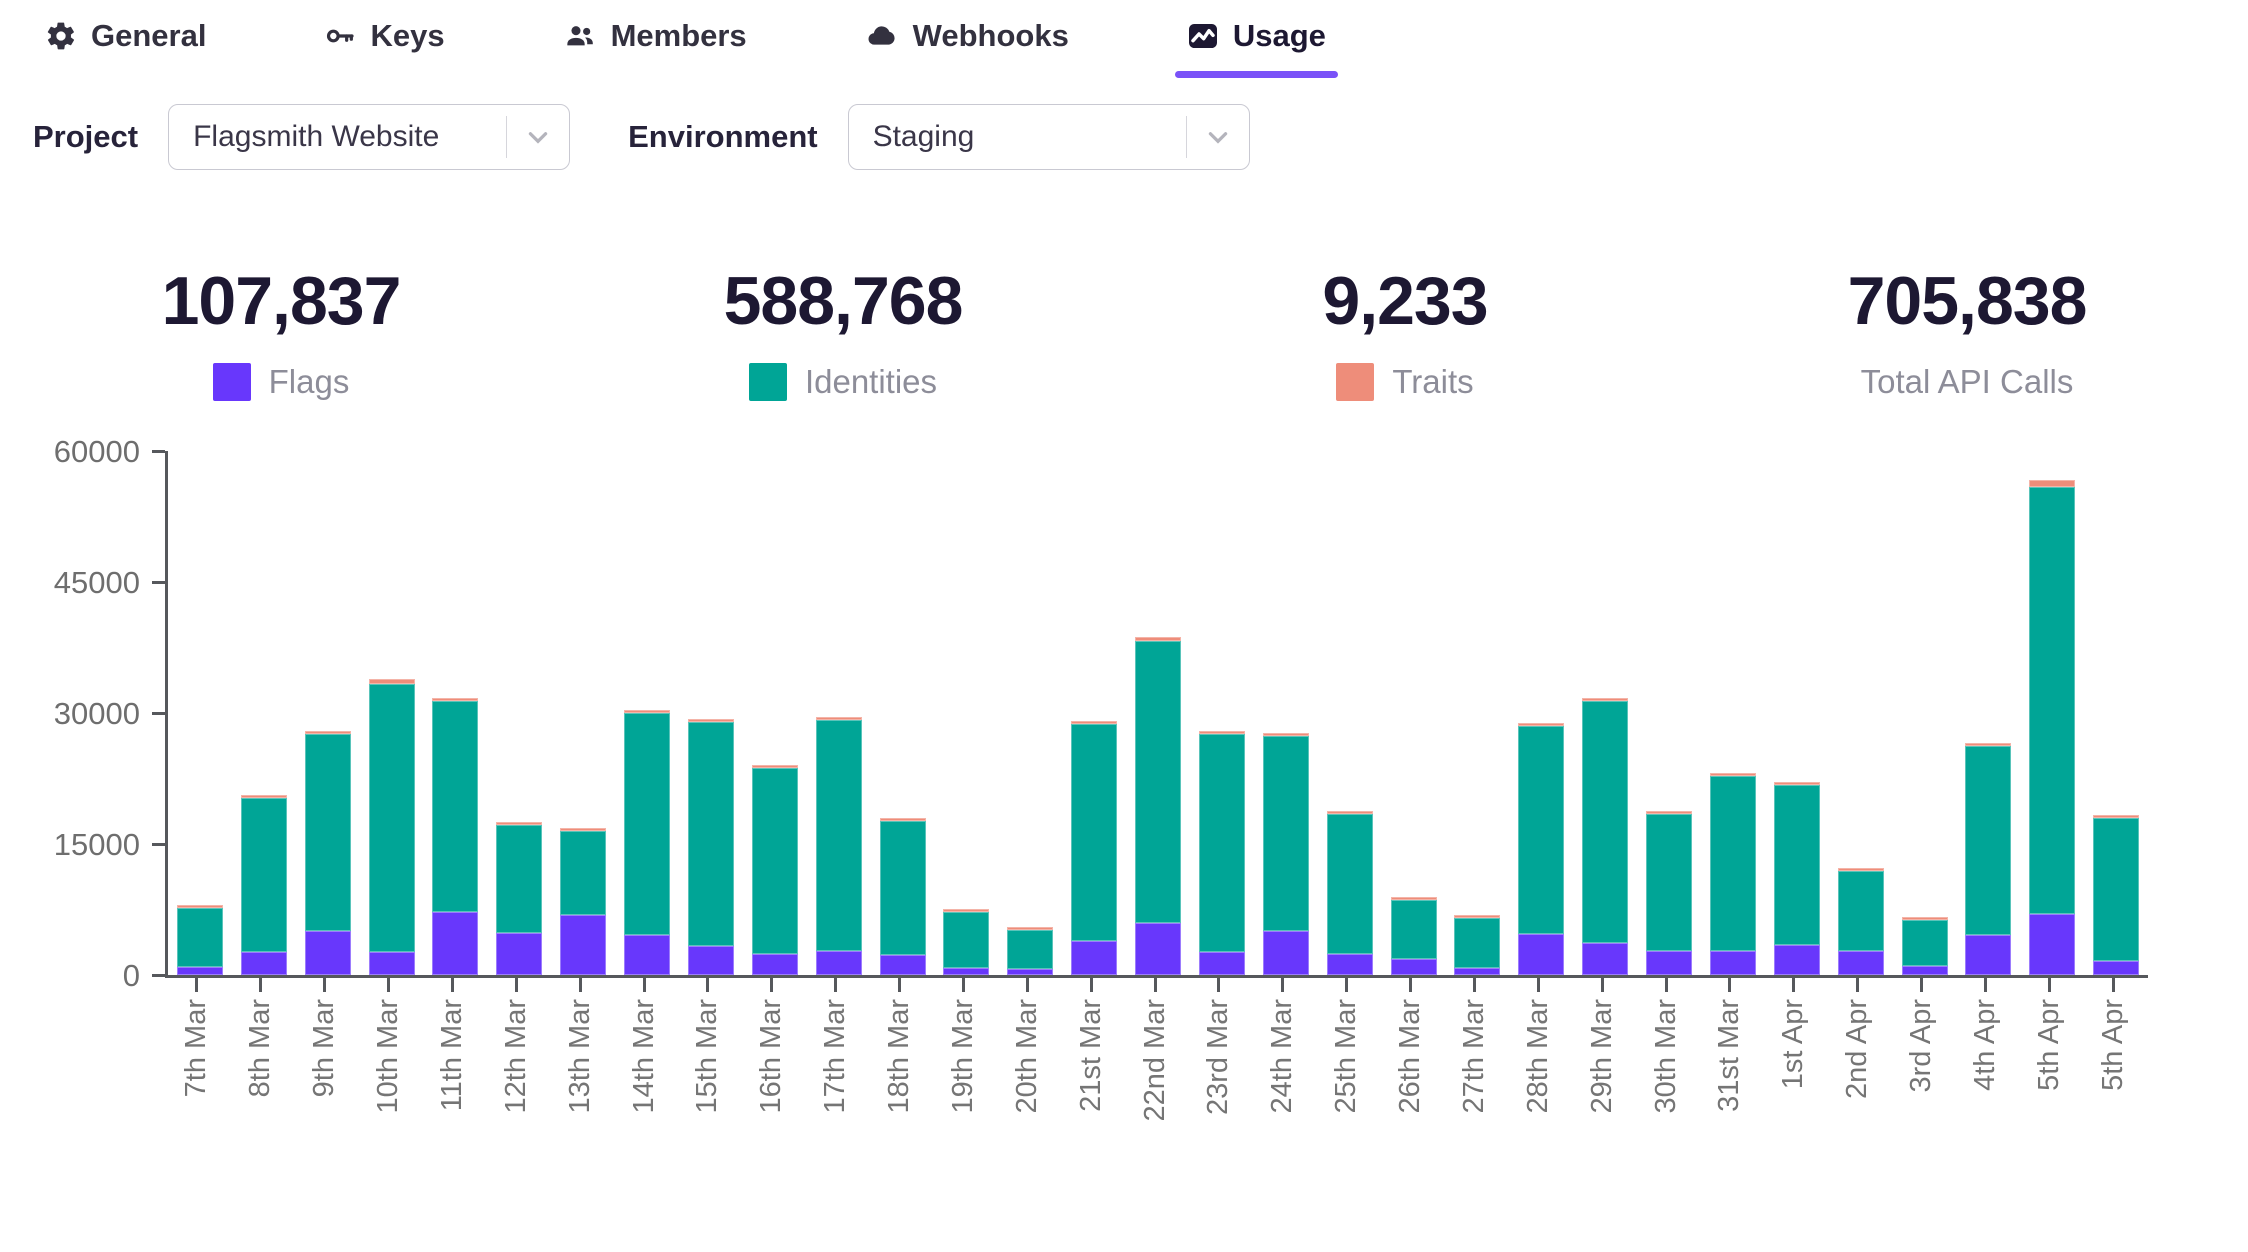 The image size is (2248, 1252). What do you see at coordinates (1538, 1094) in the screenshot?
I see `x-label-slot: 28th Mar` at bounding box center [1538, 1094].